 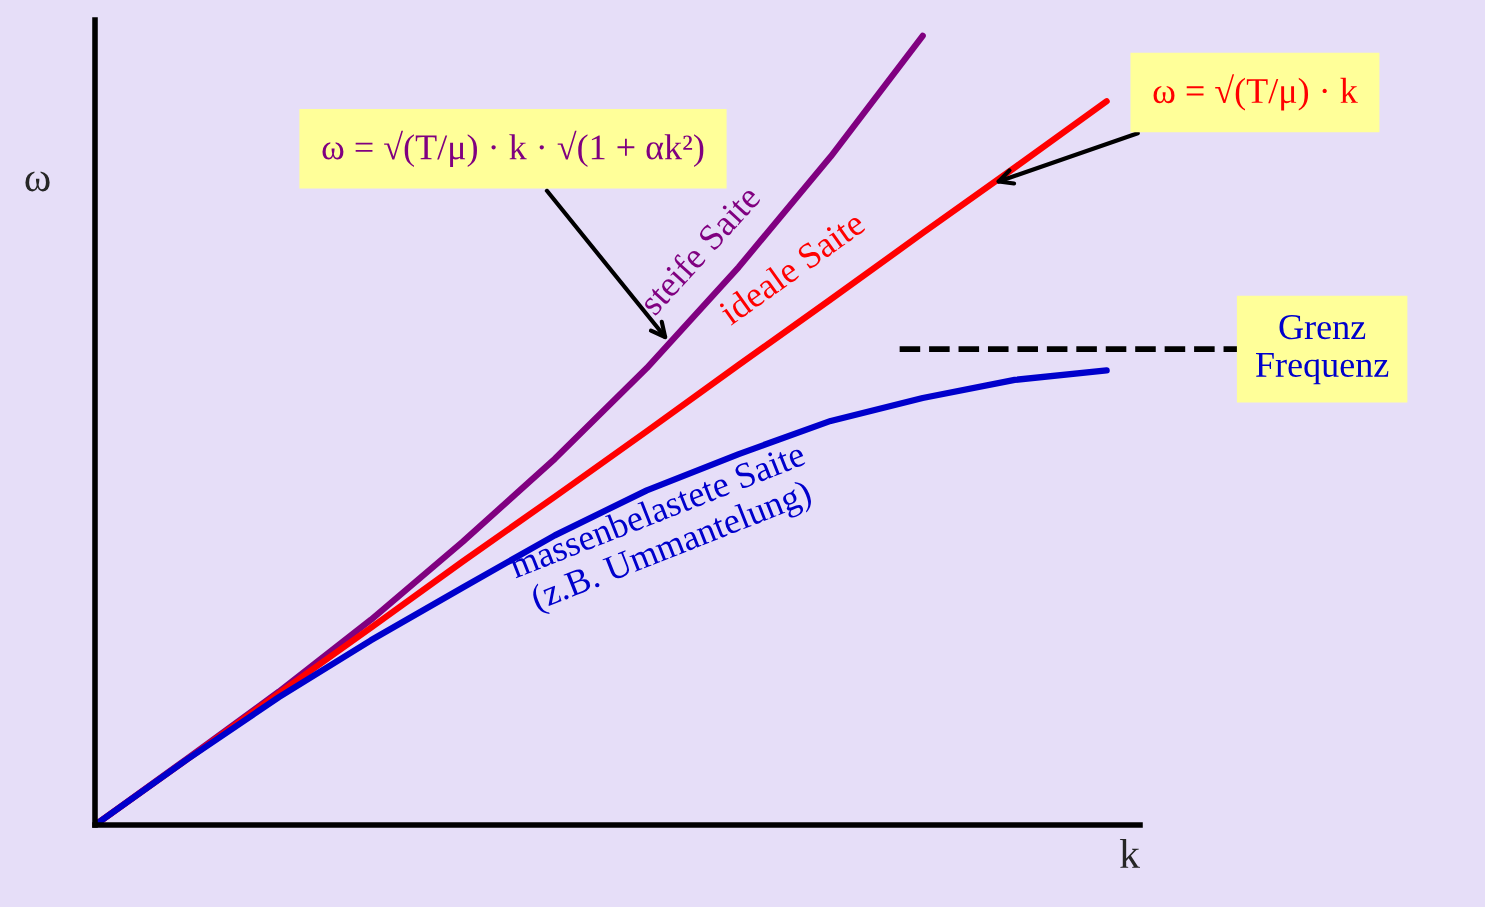 I want to click on y-axis-title: ω, so click(x=37, y=181).